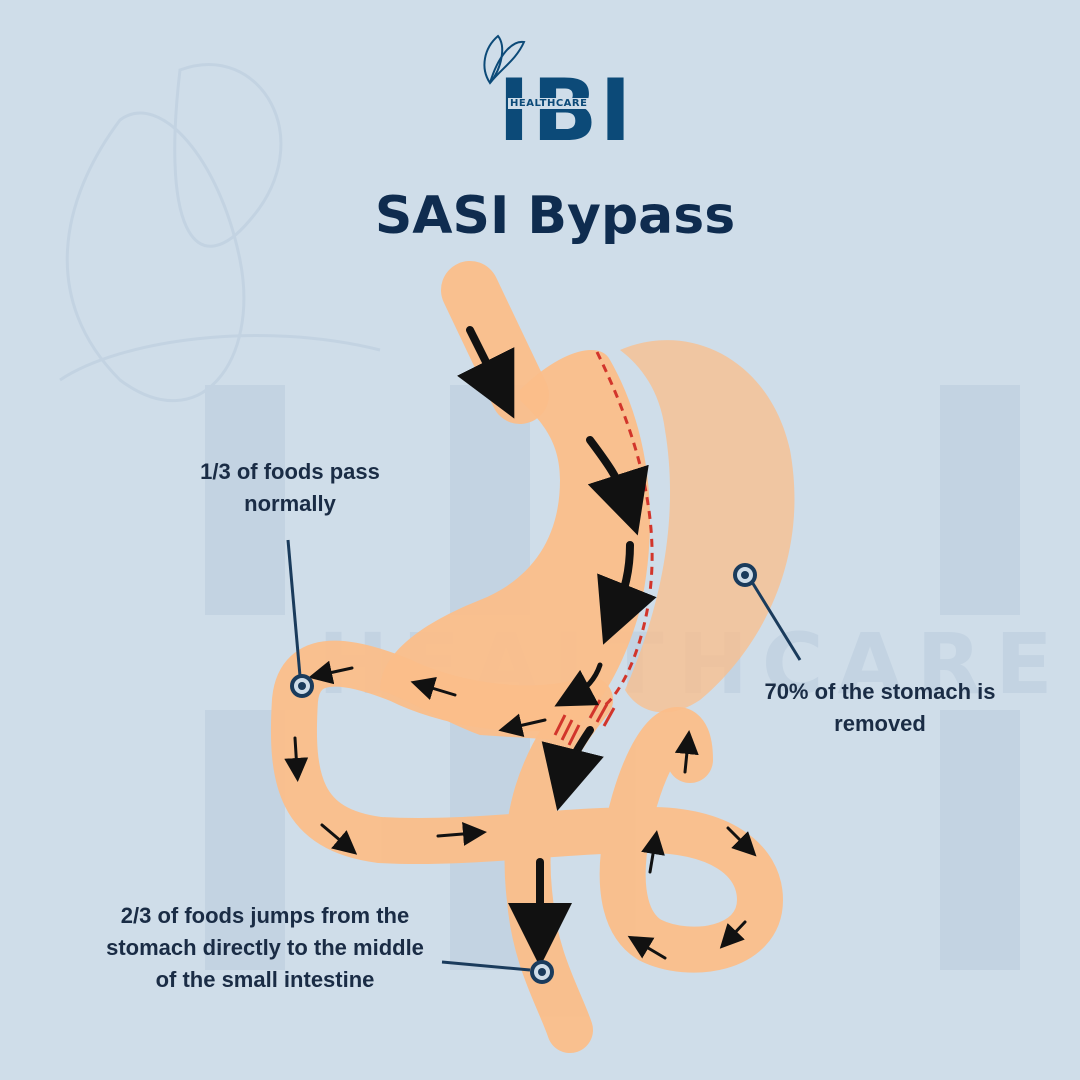 The height and width of the screenshot is (1080, 1080). What do you see at coordinates (880, 691) in the screenshot?
I see `annotation-removed-line1: 70% of the stomach is` at bounding box center [880, 691].